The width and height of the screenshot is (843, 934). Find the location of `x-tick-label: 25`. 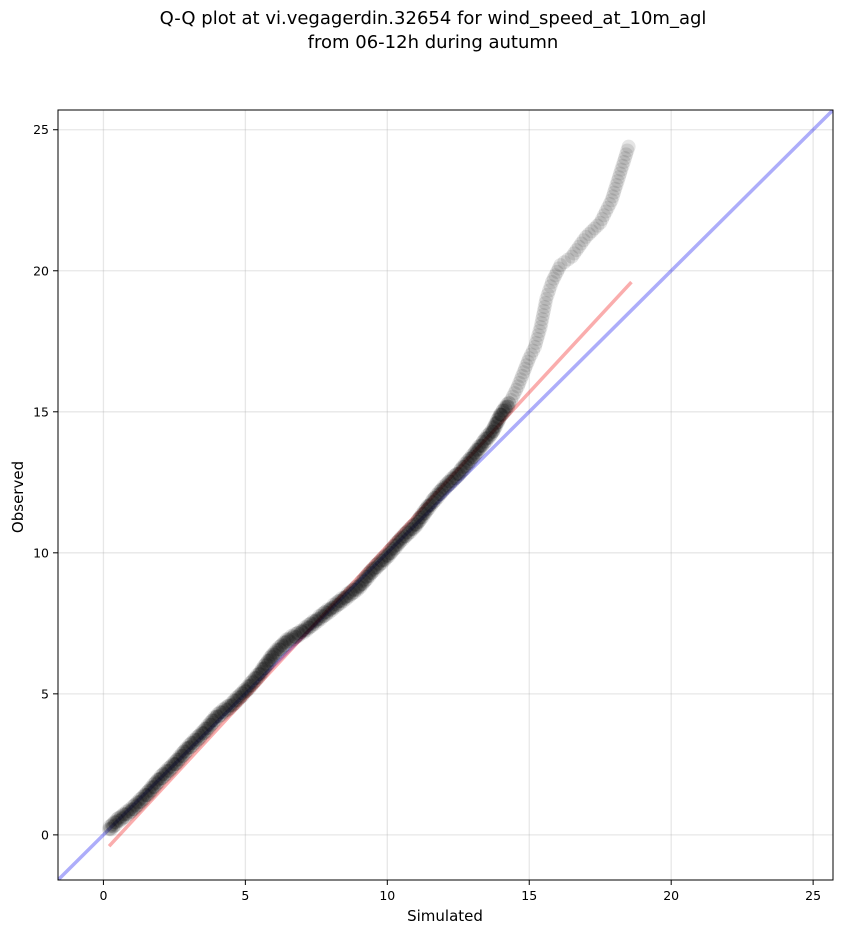

x-tick-label: 25 is located at coordinates (813, 895).